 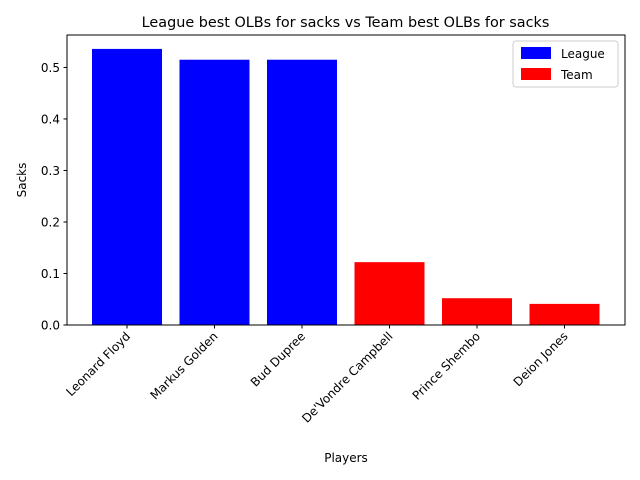 What do you see at coordinates (278, 359) in the screenshot?
I see `x-tick-label: Bud Dupree` at bounding box center [278, 359].